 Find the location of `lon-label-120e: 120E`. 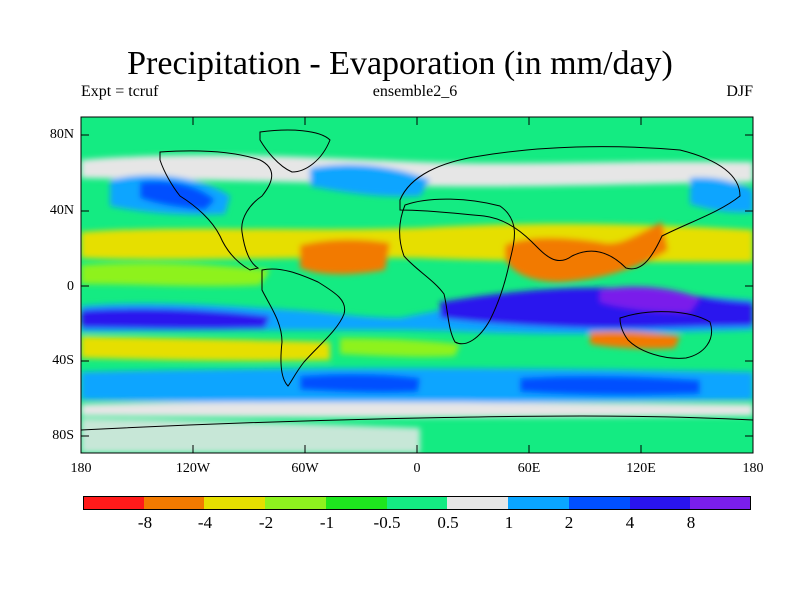

lon-label-120e: 120E is located at coordinates (641, 468).